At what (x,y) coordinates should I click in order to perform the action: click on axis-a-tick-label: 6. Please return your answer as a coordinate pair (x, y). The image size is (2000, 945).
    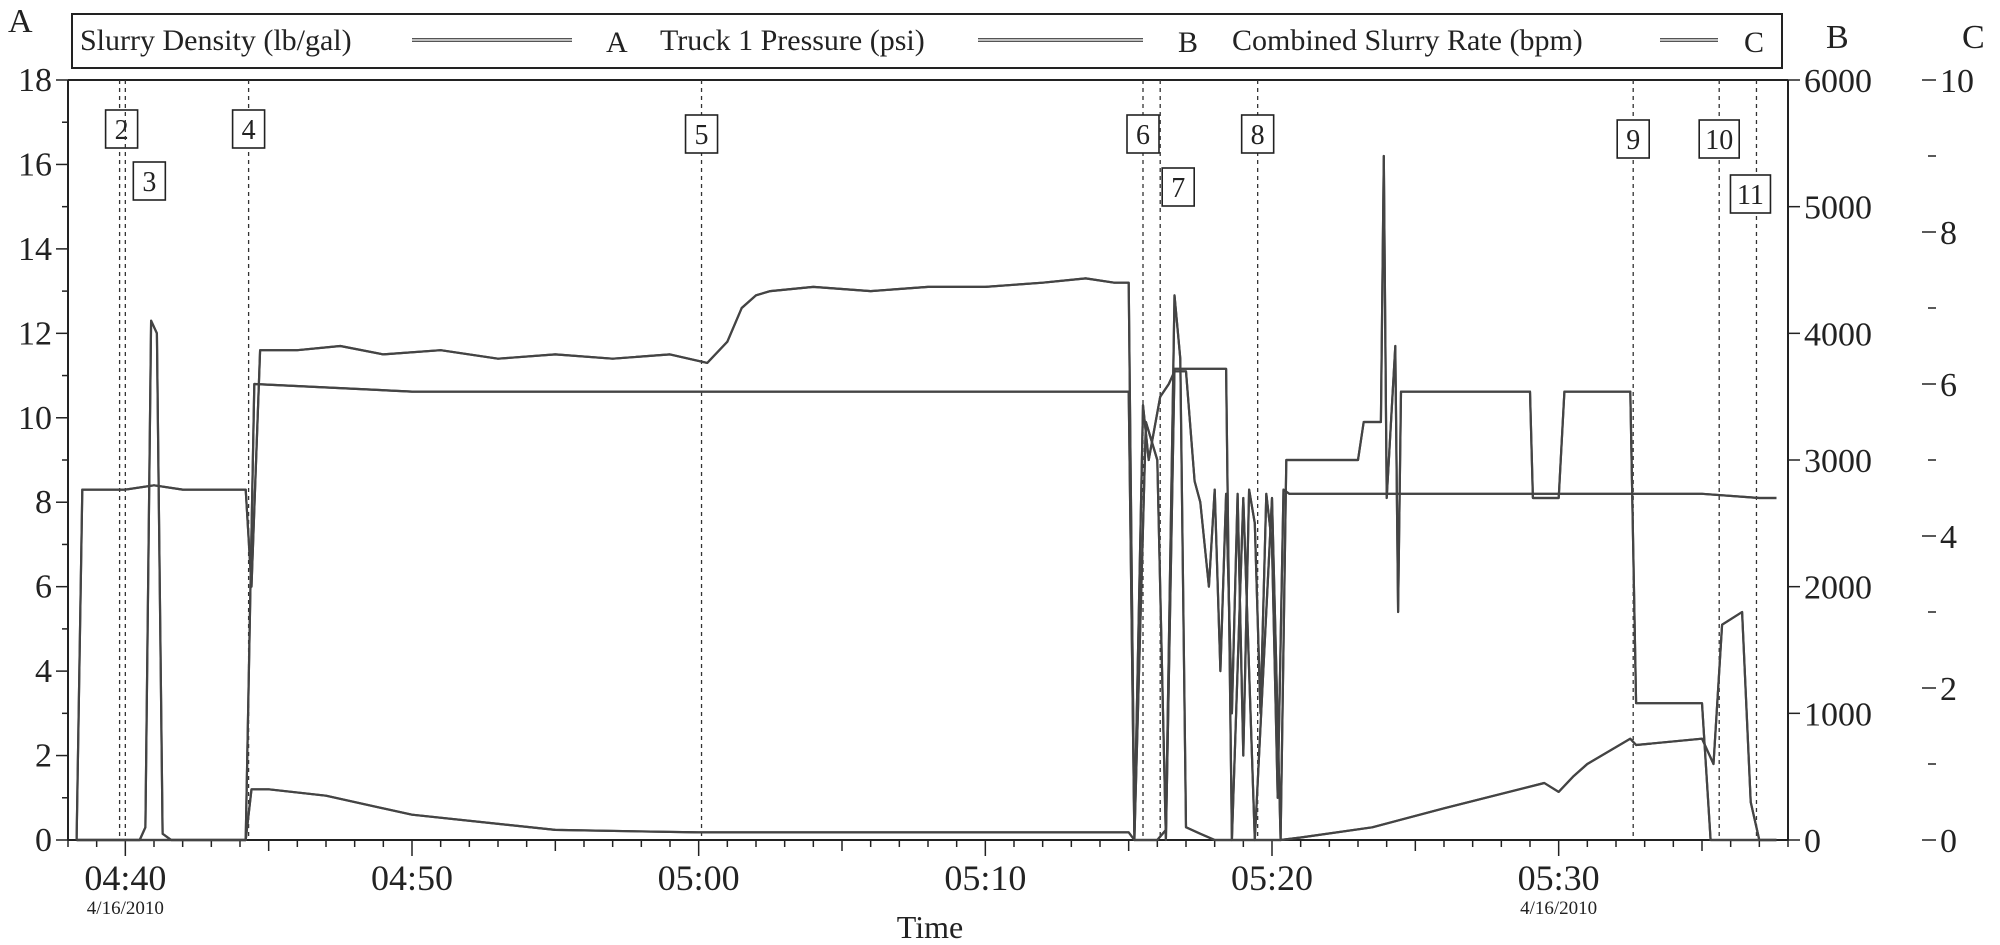
    Looking at the image, I should click on (43, 587).